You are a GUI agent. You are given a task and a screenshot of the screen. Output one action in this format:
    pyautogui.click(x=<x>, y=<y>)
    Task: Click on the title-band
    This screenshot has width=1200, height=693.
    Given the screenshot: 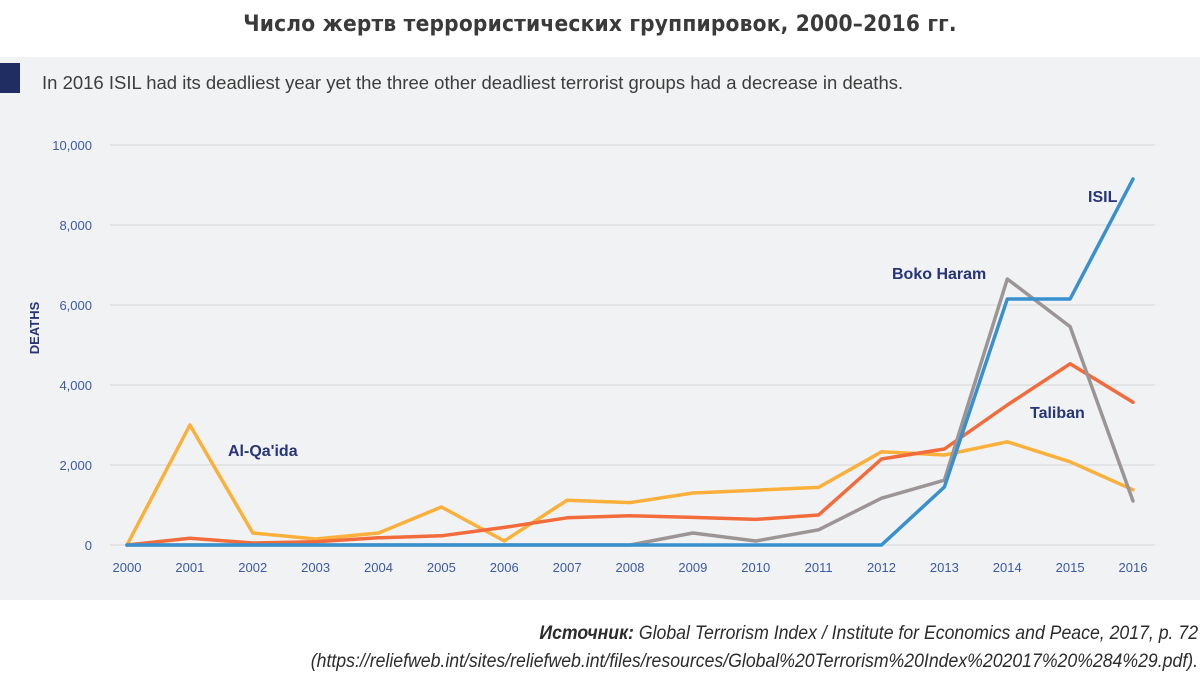 What is the action you would take?
    pyautogui.click(x=600, y=28)
    